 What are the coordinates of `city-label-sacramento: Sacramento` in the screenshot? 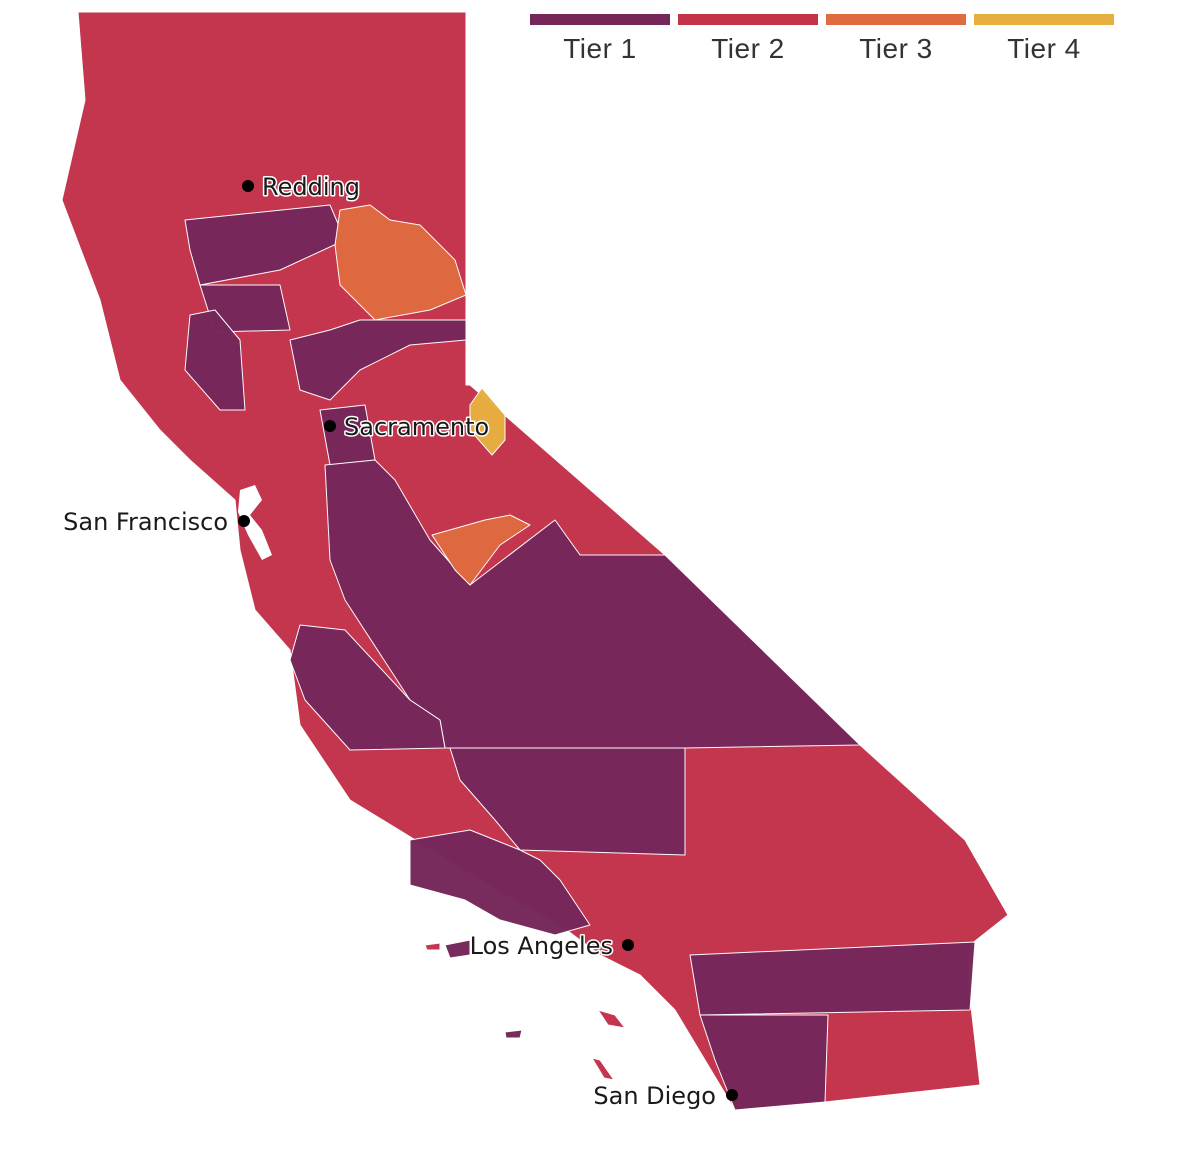 It's located at (416, 427).